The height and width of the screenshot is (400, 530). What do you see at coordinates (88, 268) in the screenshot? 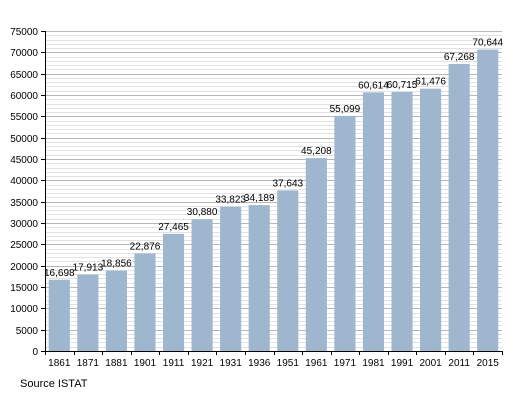
I see `data-label: 17,913` at bounding box center [88, 268].